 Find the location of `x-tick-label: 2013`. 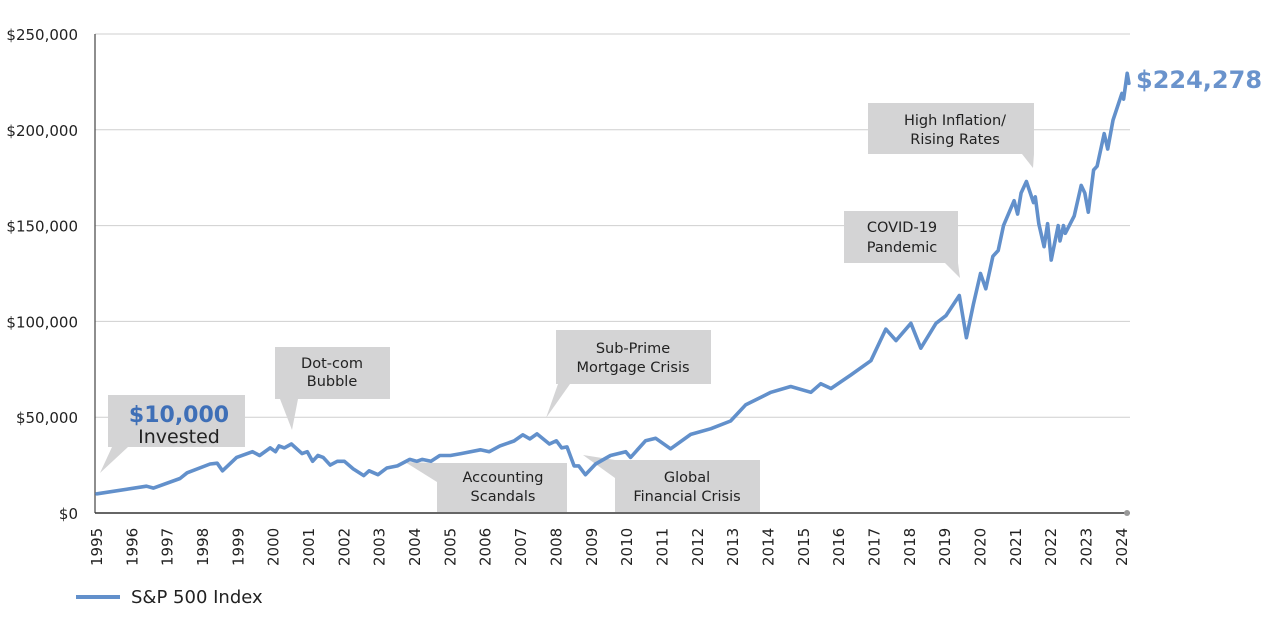

x-tick-label: 2013 is located at coordinates (733, 547).